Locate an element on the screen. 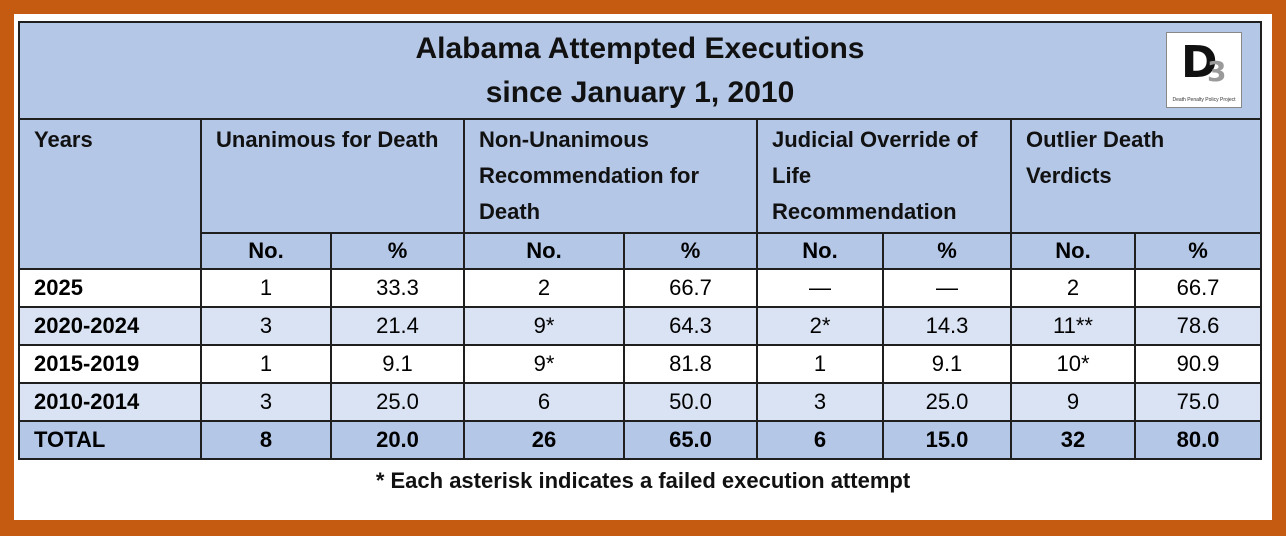 The image size is (1286, 536). cell-judicial-override-no: — is located at coordinates (820, 288).